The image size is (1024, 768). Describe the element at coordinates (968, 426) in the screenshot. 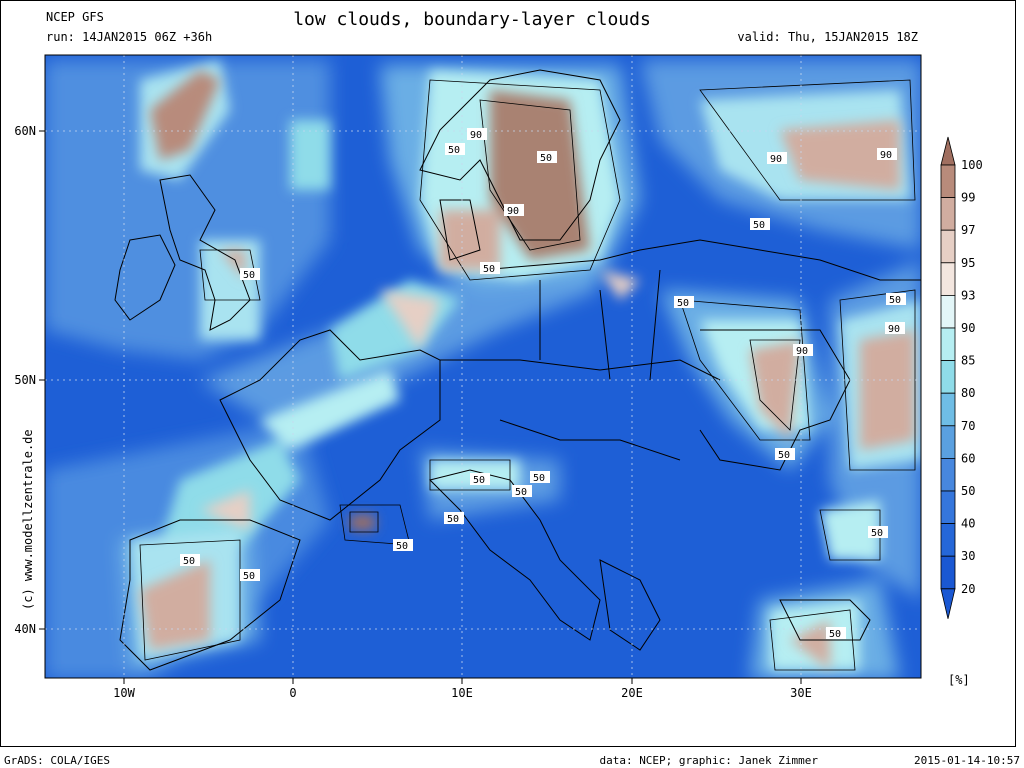

I see `colorbar-level-label: 70` at that location.